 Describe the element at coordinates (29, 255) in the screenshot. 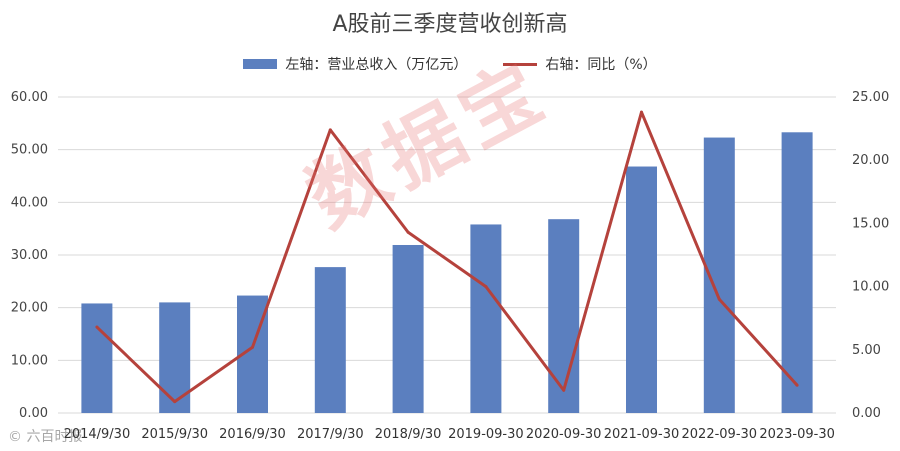

I see `y-left-tick: 30.00` at that location.